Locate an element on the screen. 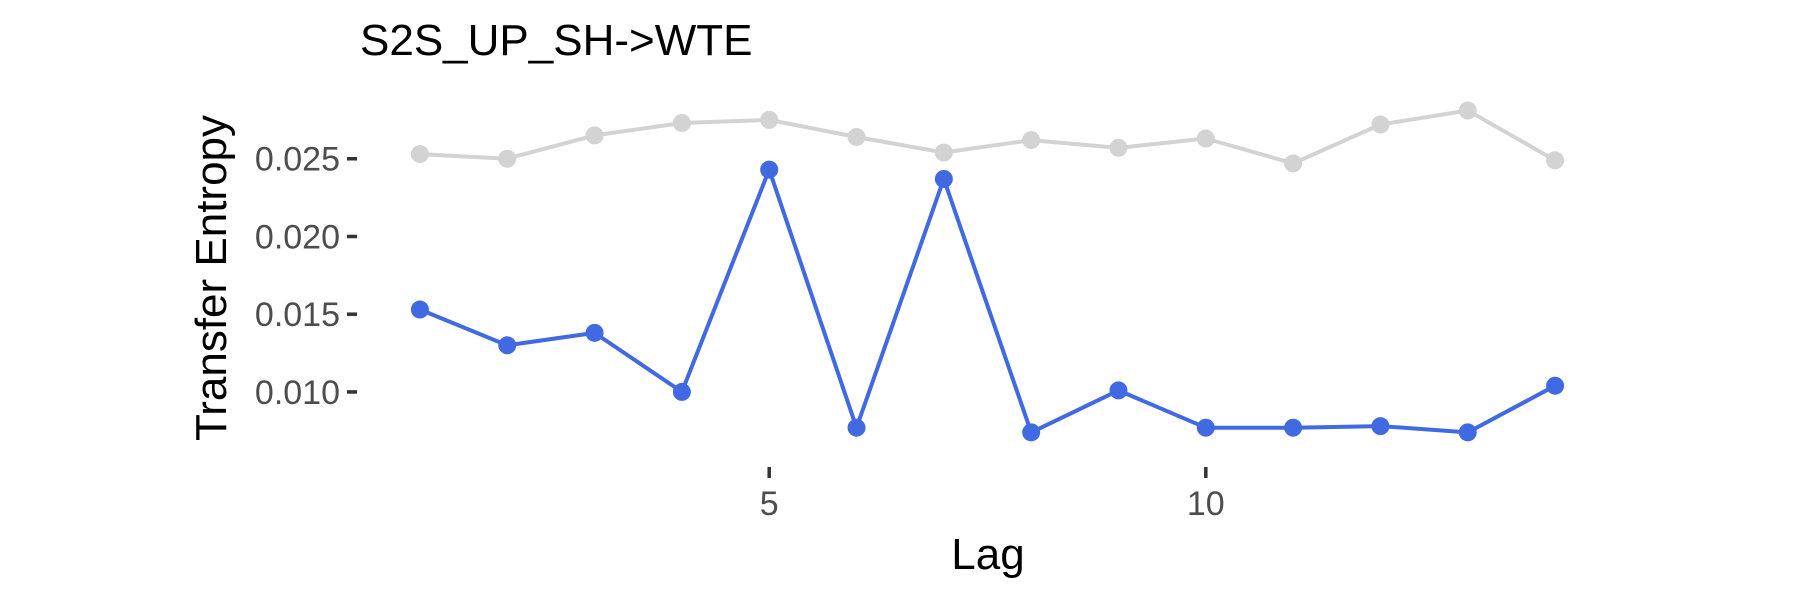 This screenshot has height=600, width=1800. x-tick-label: 10 is located at coordinates (1206, 504).